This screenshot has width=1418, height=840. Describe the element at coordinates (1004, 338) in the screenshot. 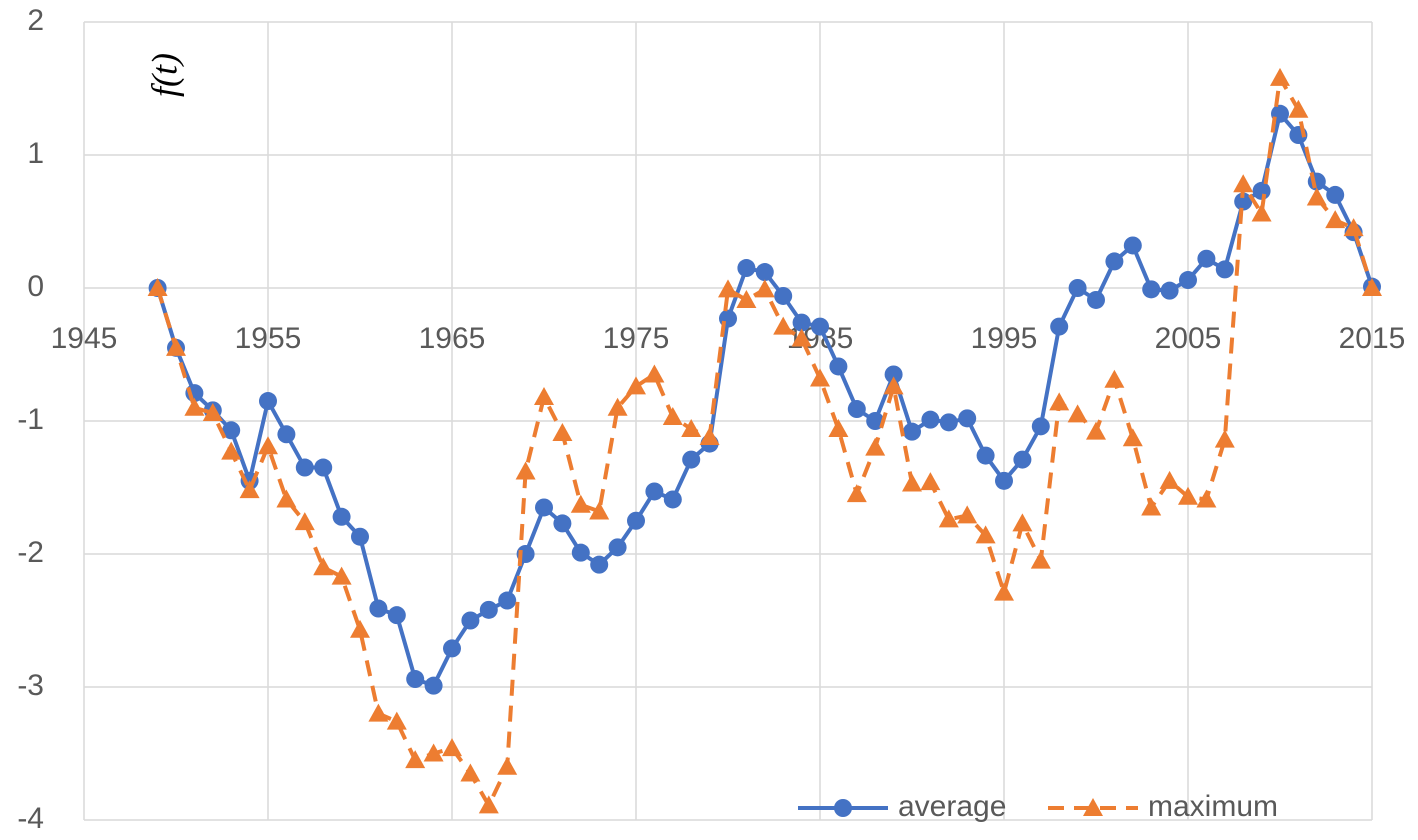

I see `x-tick-label: 1995` at that location.